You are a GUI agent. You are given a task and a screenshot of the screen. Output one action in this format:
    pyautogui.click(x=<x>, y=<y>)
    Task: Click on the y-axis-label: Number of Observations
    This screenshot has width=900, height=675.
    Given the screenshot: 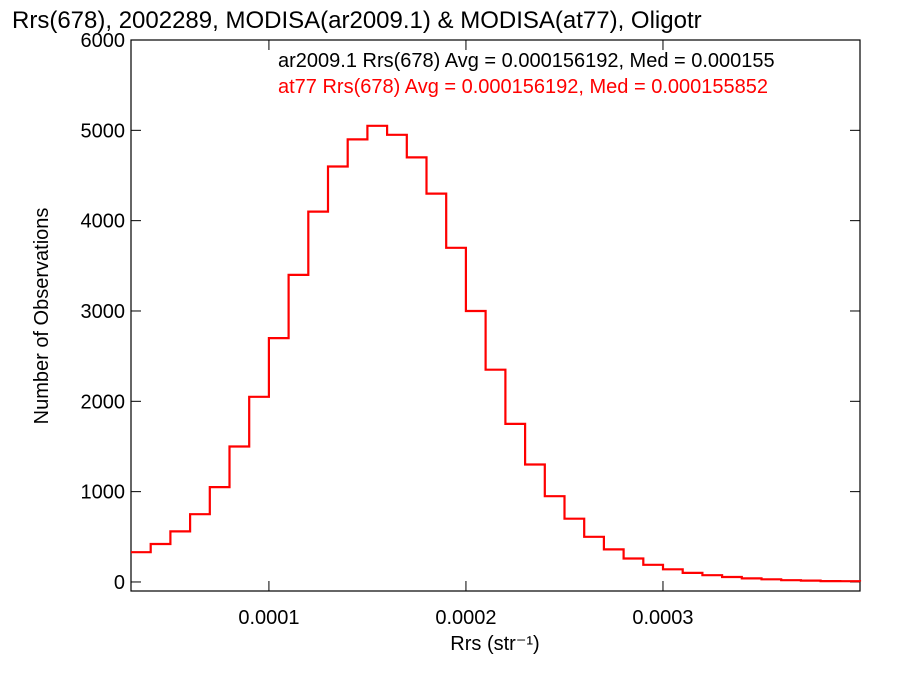 What is the action you would take?
    pyautogui.click(x=42, y=316)
    